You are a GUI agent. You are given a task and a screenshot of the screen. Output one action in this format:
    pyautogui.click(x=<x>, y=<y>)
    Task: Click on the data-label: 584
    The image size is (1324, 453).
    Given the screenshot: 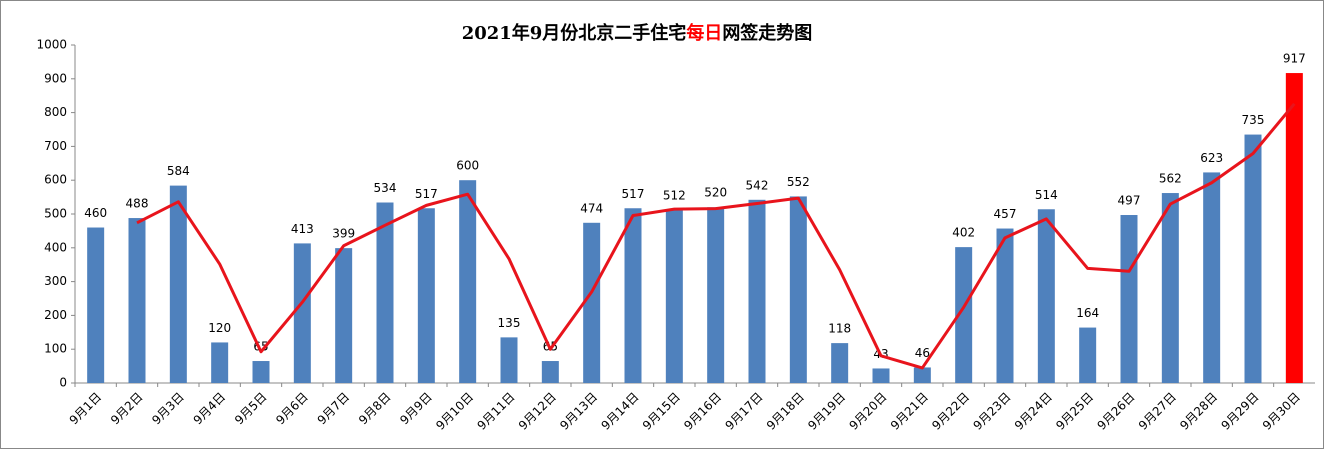 What is the action you would take?
    pyautogui.click(x=178, y=171)
    